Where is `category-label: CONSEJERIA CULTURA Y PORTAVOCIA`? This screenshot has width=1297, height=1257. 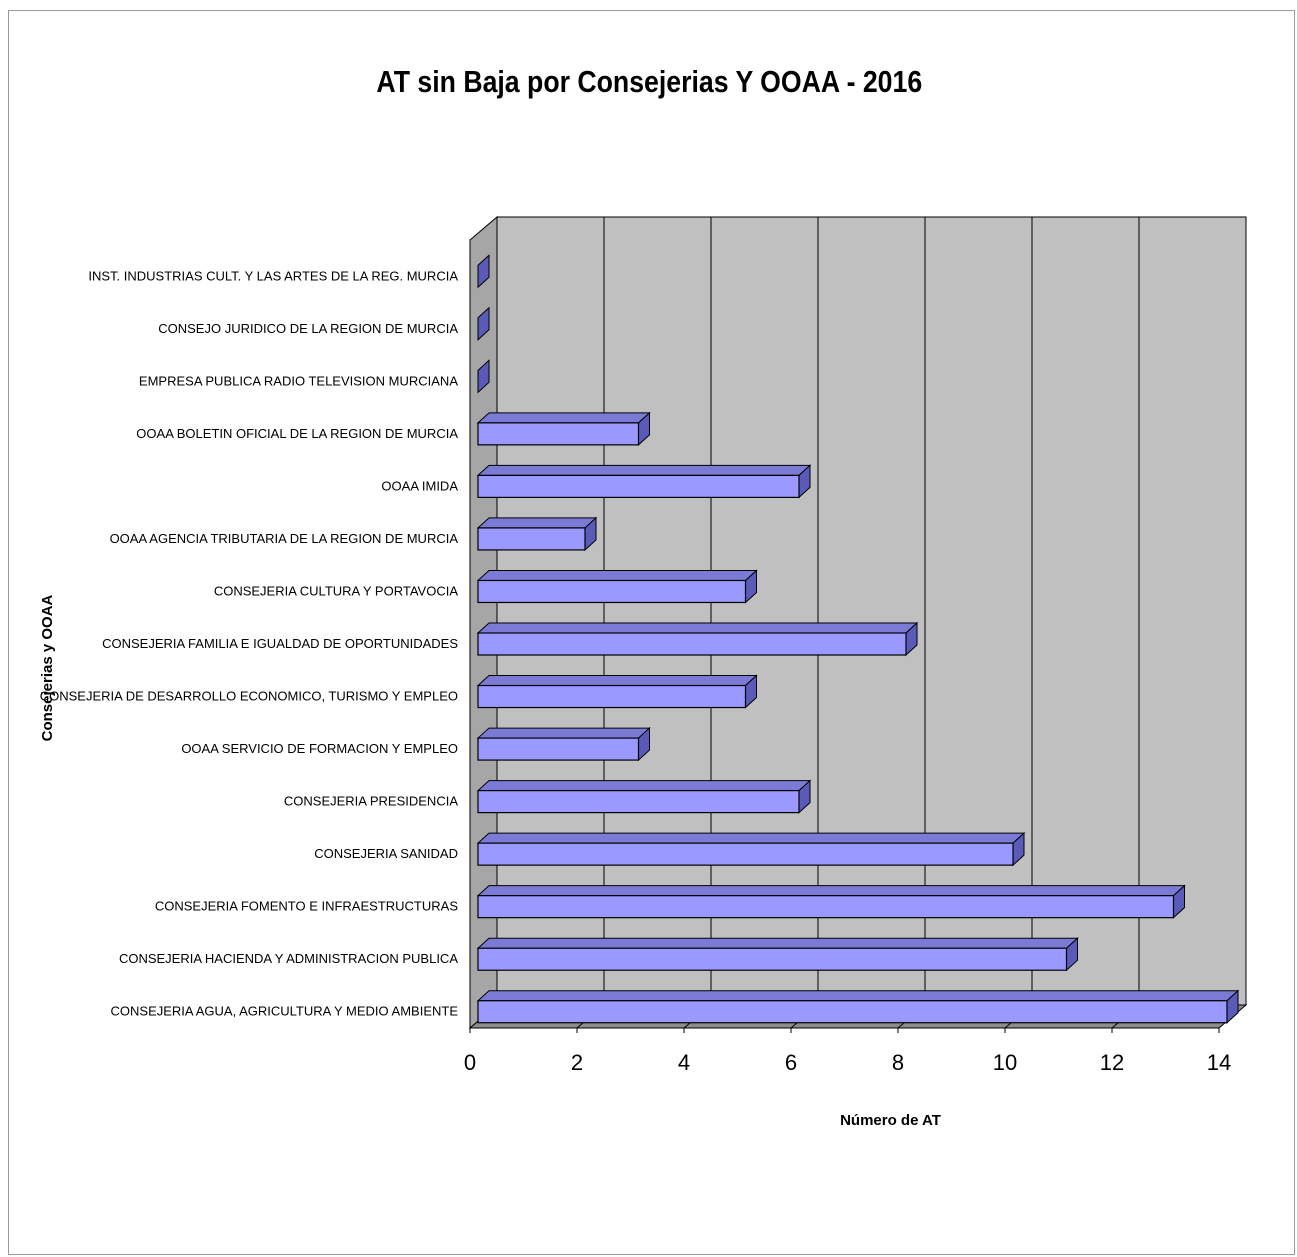 category-label: CONSEJERIA CULTURA Y PORTAVOCIA is located at coordinates (336, 590).